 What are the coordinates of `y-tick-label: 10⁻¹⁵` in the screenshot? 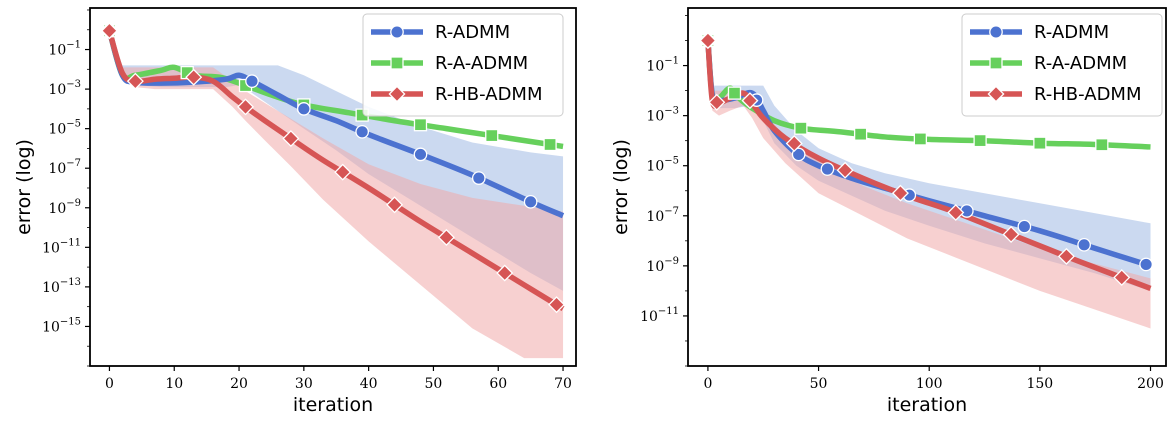 It's located at (61, 325).